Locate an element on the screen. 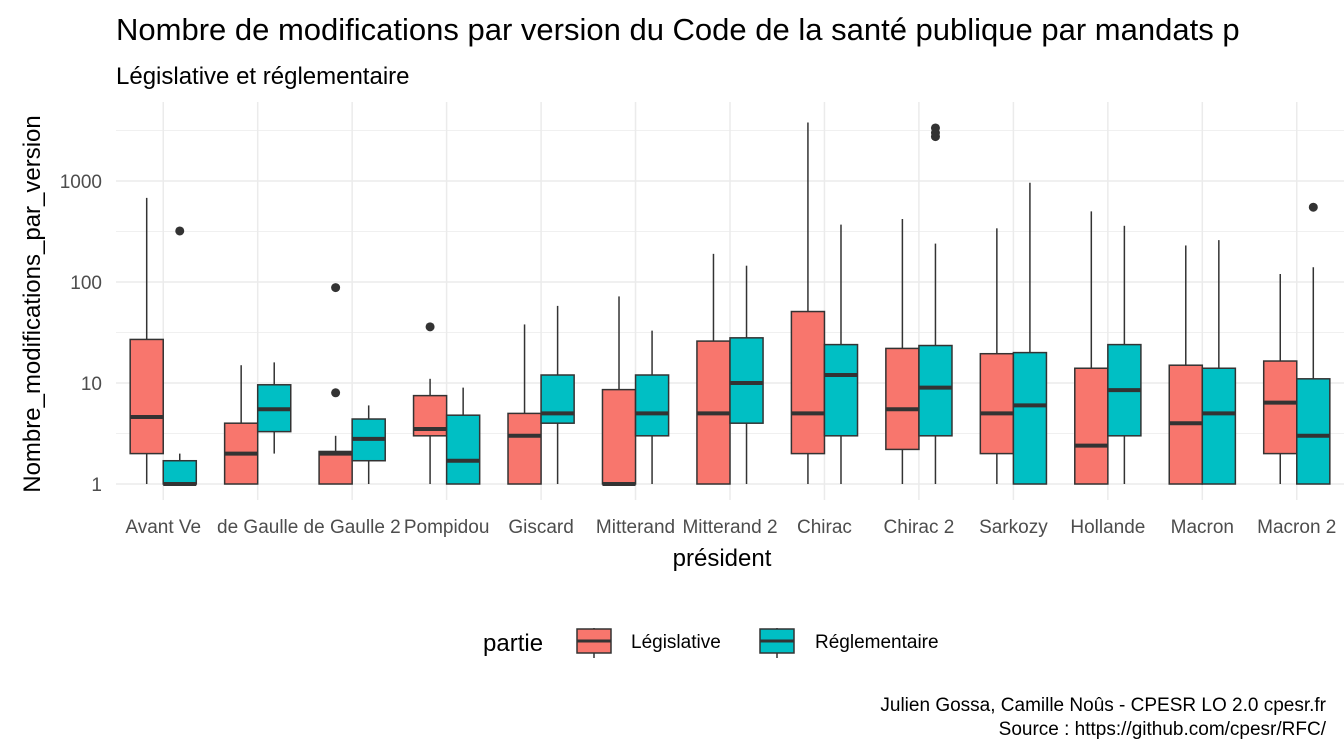 This screenshot has height=756, width=1344. legend-key-reglementaire is located at coordinates (777, 643).